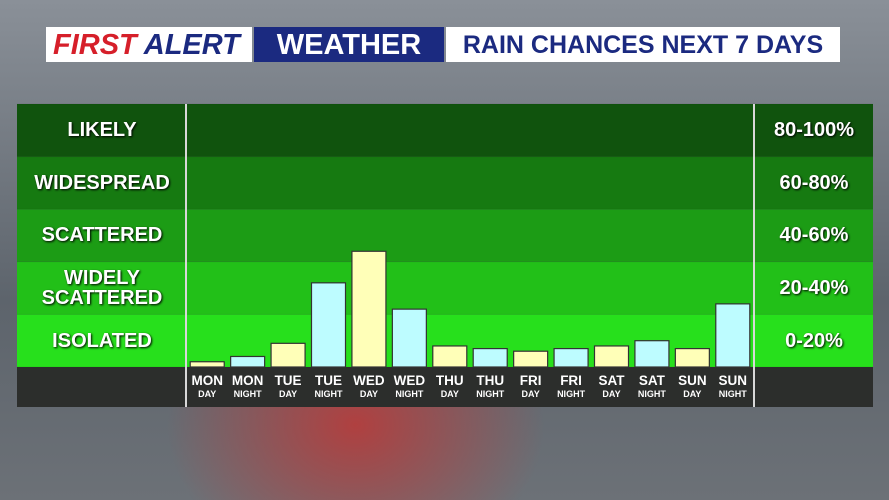 The height and width of the screenshot is (500, 889). Describe the element at coordinates (814, 340) in the screenshot. I see `band-range: 0-20%` at that location.